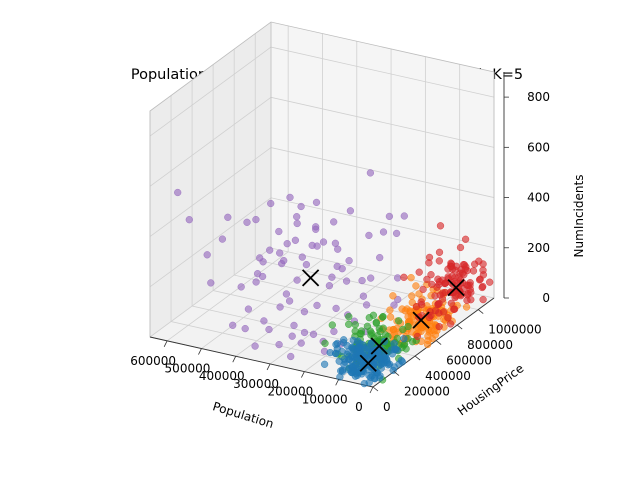 The image size is (640, 484). What do you see at coordinates (538, 248) in the screenshot?
I see `z-tick-label: 200` at bounding box center [538, 248].